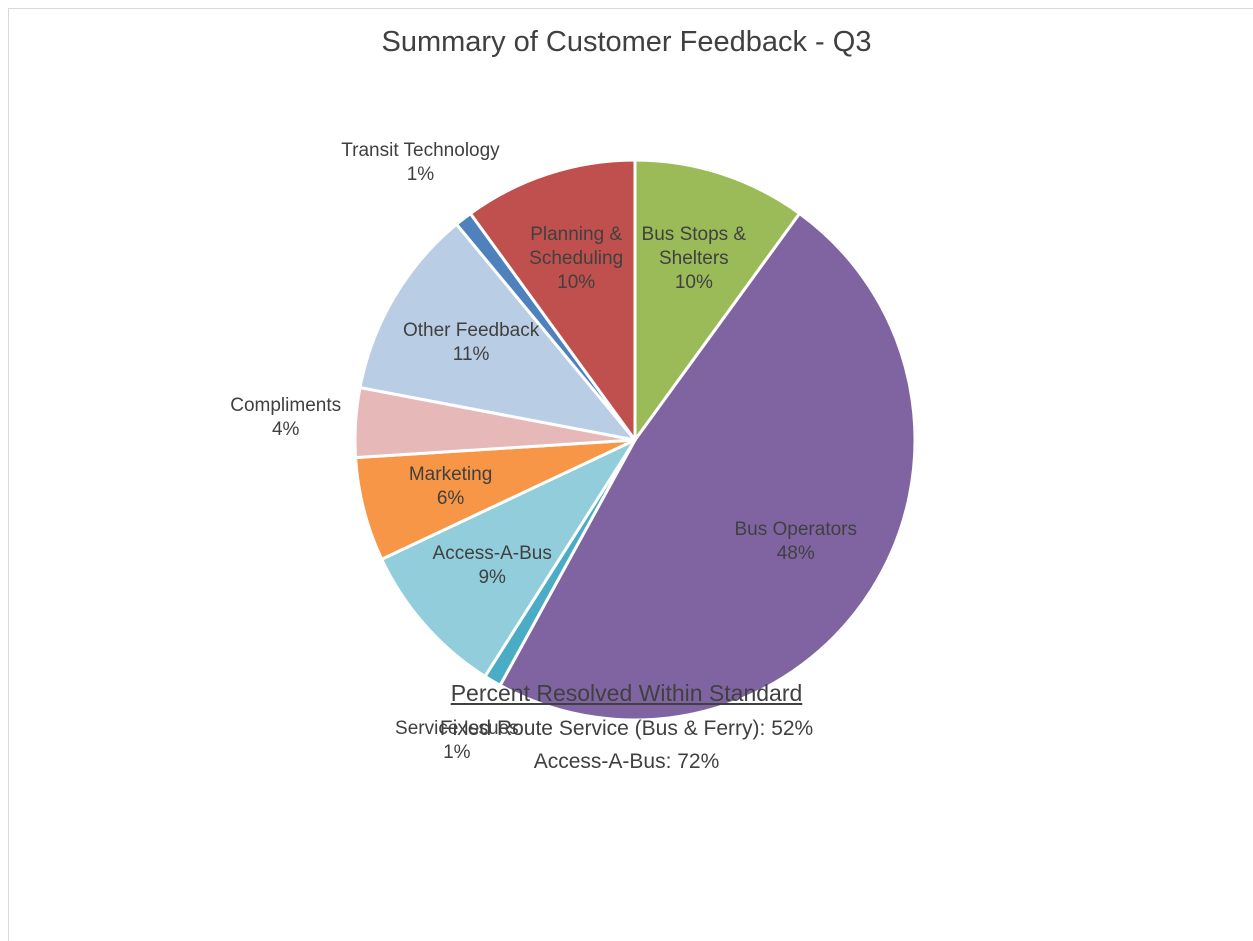 The width and height of the screenshot is (1253, 941). I want to click on slice-label: Service Issues 1%, so click(457, 741).